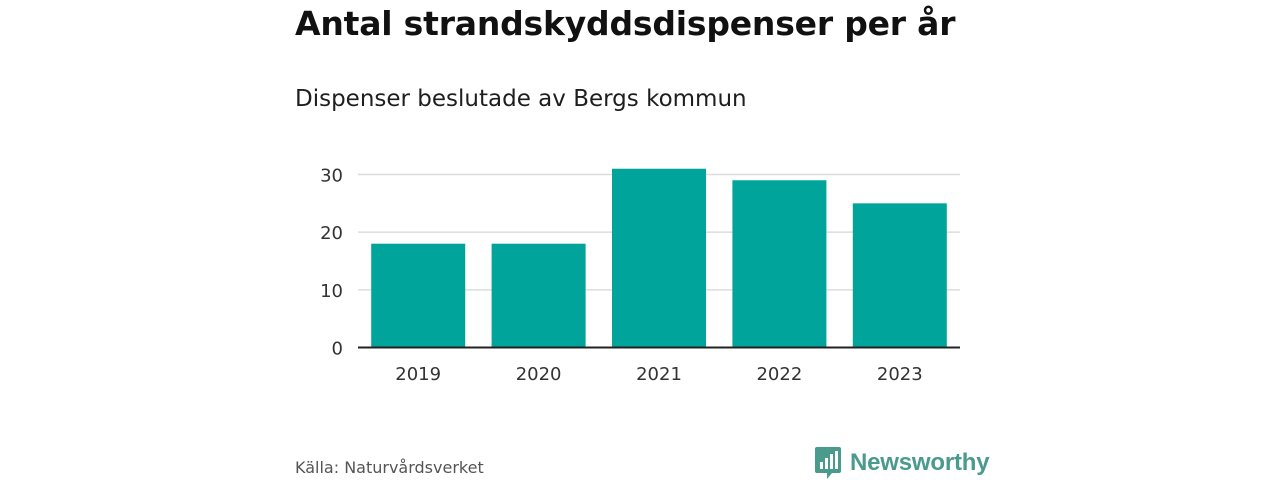  What do you see at coordinates (331, 233) in the screenshot?
I see `y-tick-label: 20` at bounding box center [331, 233].